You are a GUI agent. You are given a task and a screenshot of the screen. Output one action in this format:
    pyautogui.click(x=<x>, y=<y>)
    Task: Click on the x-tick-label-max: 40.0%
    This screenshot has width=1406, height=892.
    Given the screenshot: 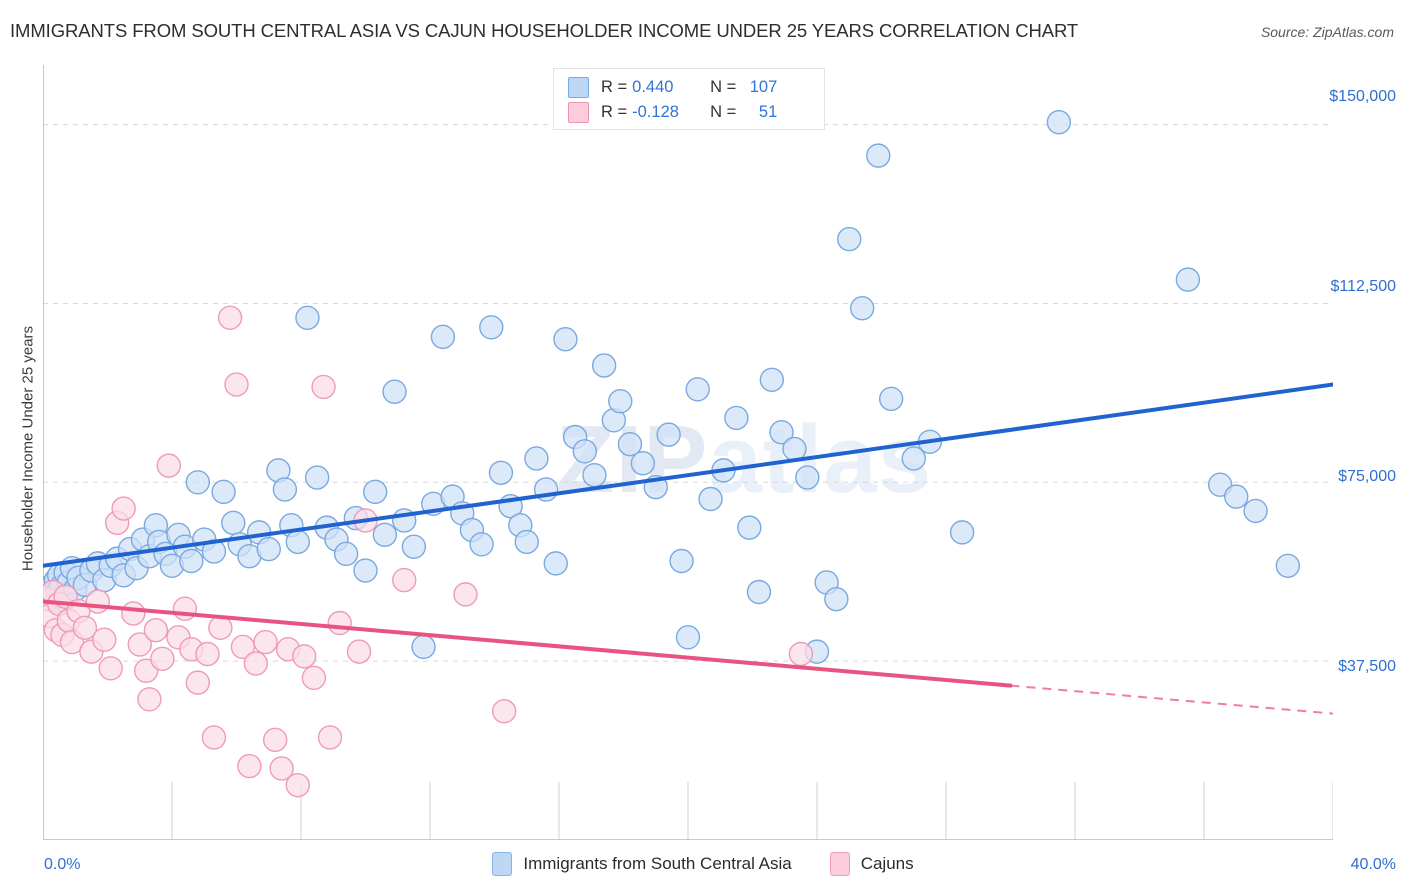 What is the action you would take?
    pyautogui.click(x=1373, y=864)
    